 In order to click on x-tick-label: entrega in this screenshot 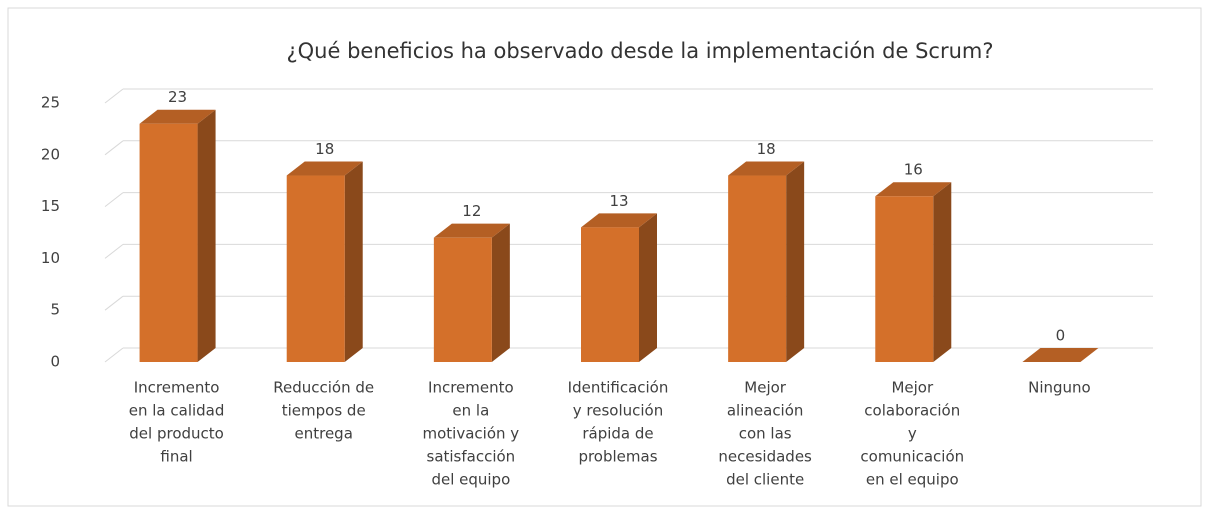, I will do `click(324, 434)`.